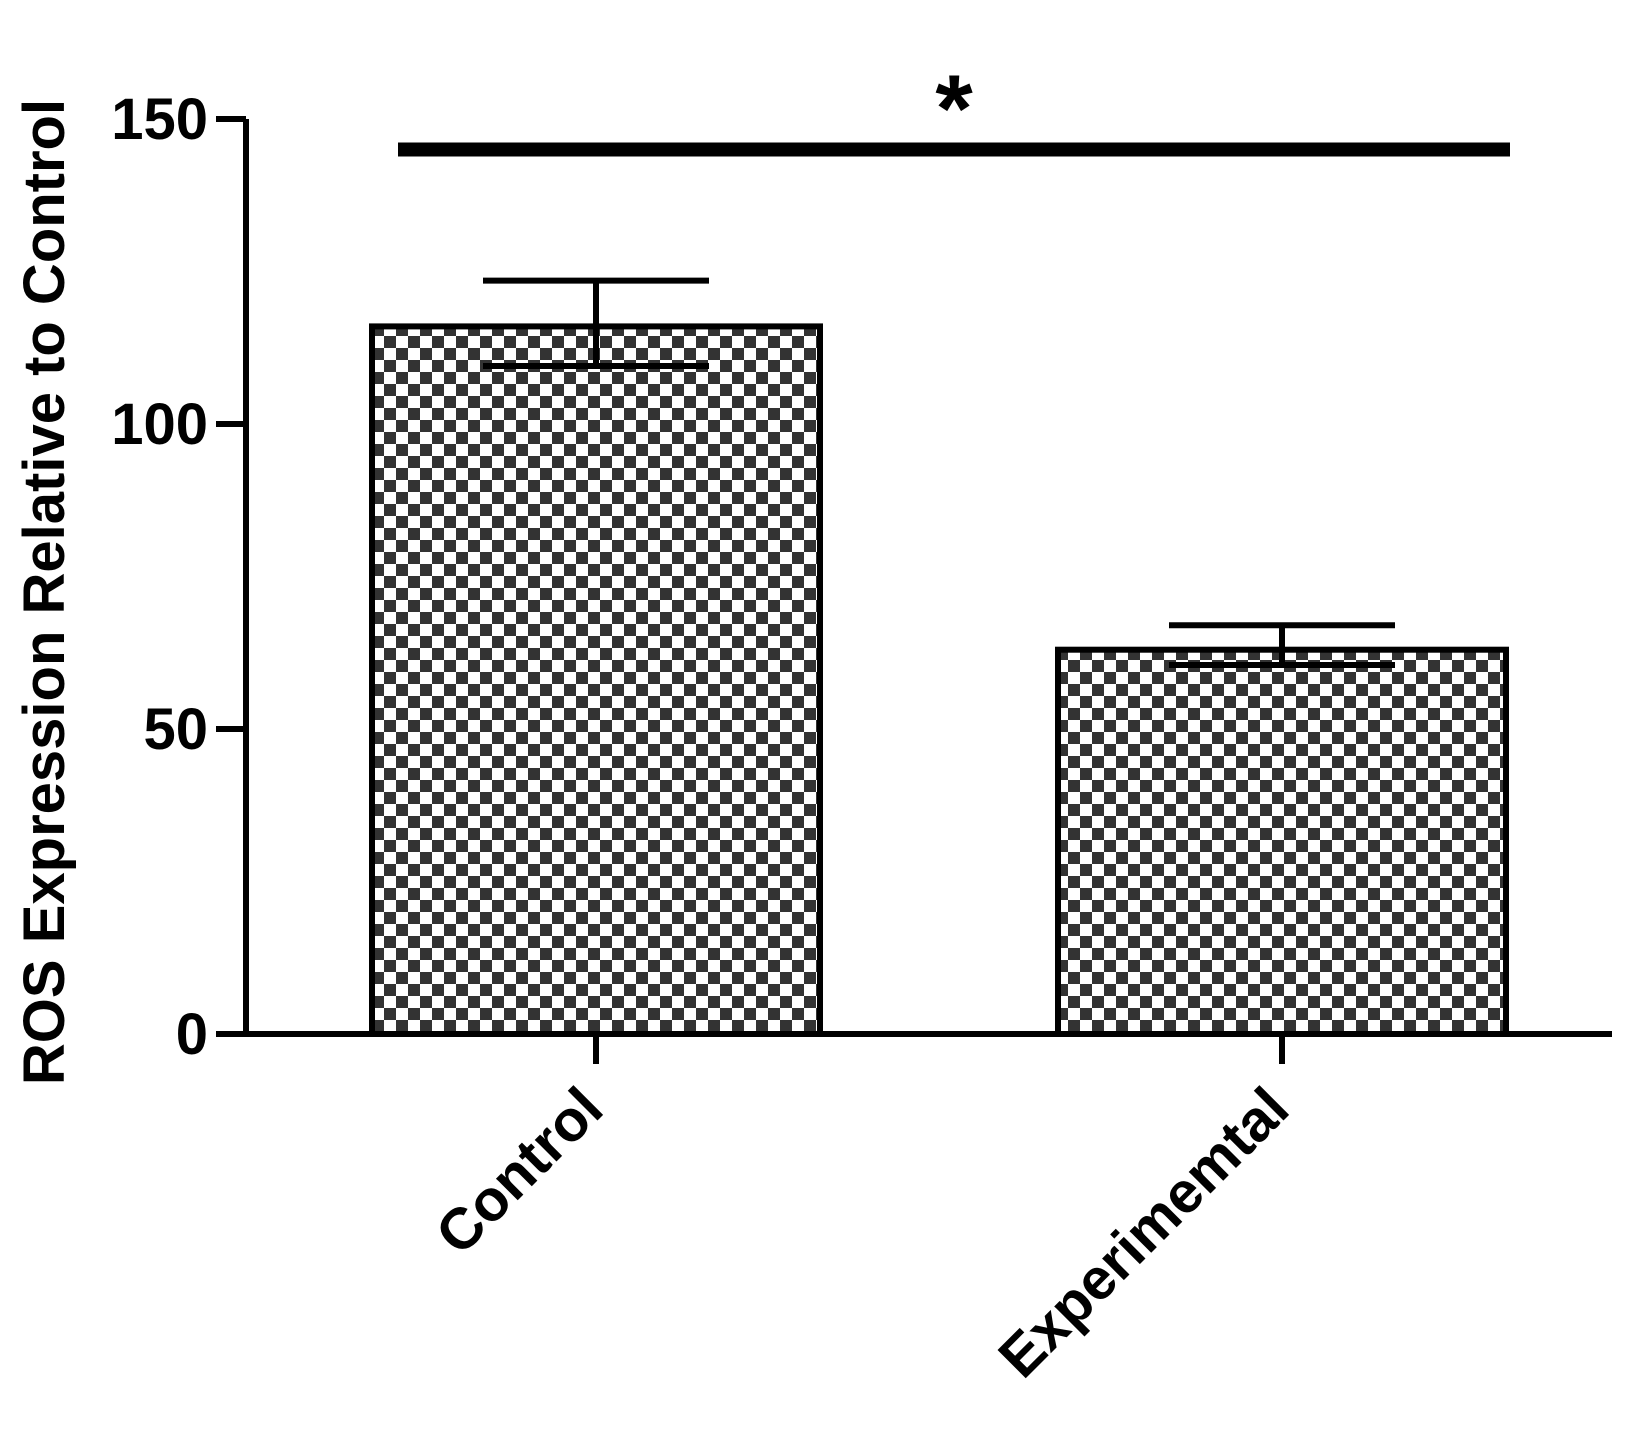  What do you see at coordinates (159, 119) in the screenshot?
I see `y-tick-label: 150` at bounding box center [159, 119].